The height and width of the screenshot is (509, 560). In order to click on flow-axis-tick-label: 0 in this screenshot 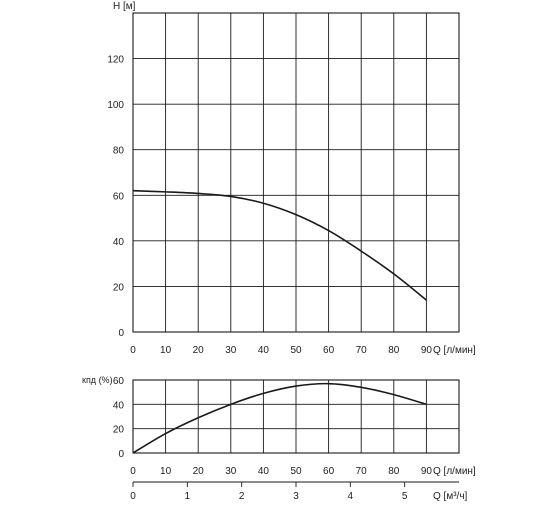, I will do `click(133, 496)`.